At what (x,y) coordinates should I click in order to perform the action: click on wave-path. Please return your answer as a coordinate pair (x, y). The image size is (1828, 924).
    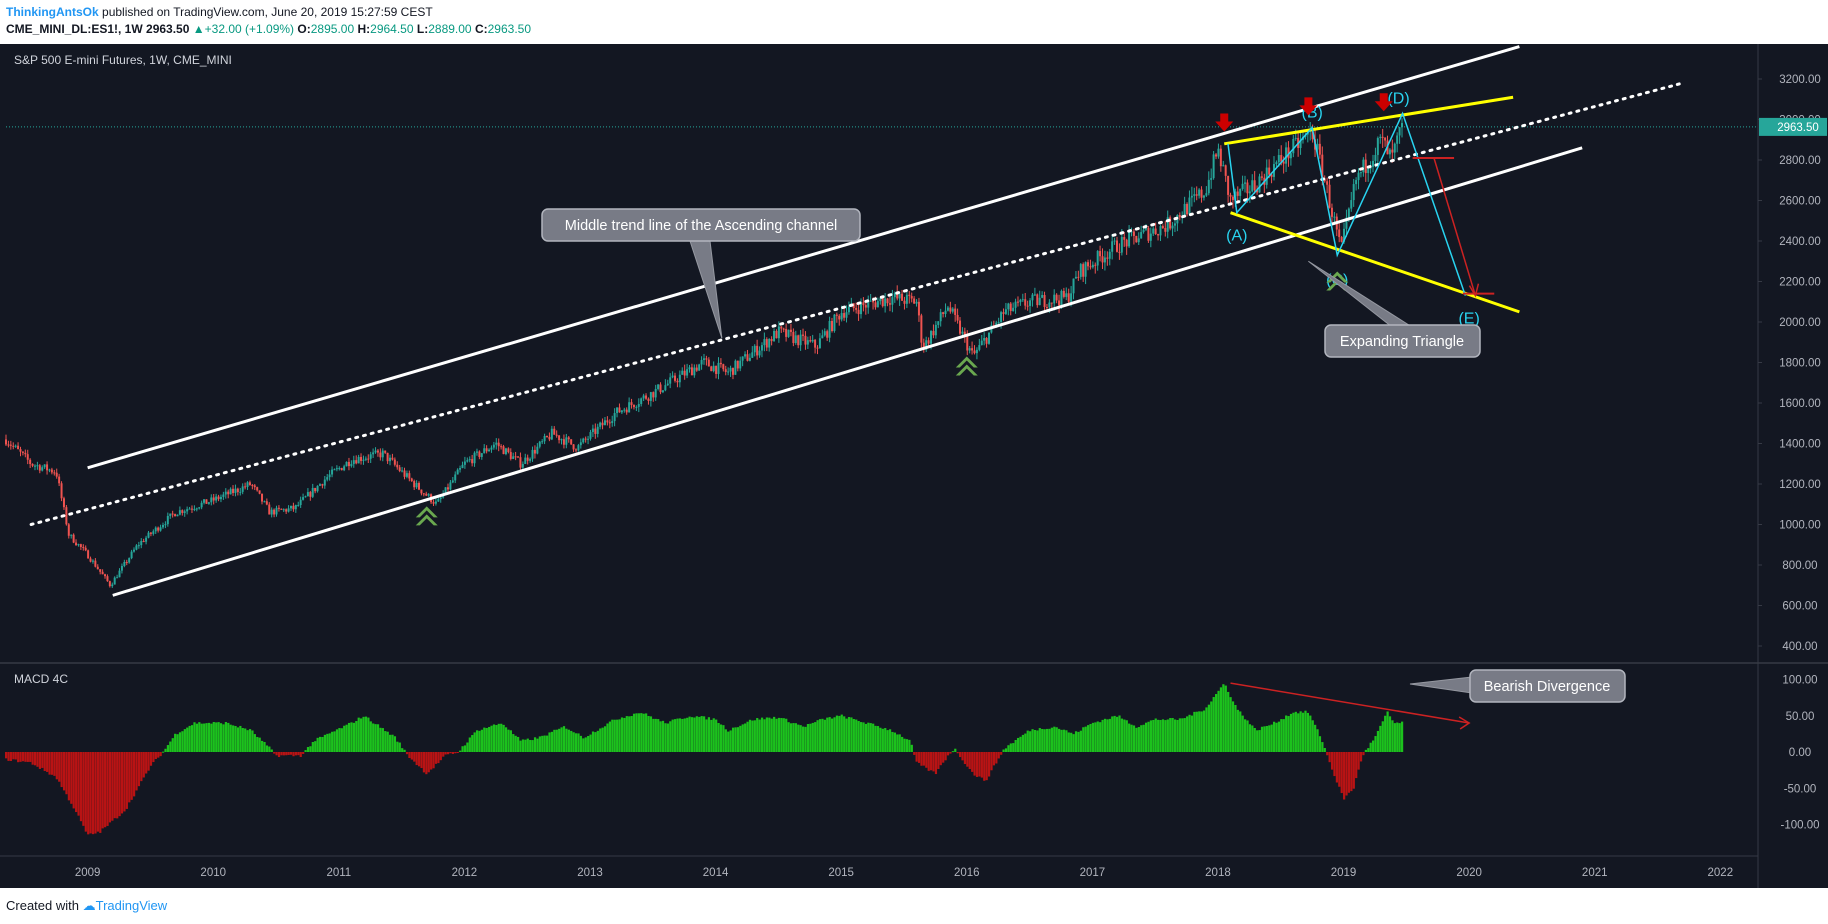
    Looking at the image, I should click on (1347, 203).